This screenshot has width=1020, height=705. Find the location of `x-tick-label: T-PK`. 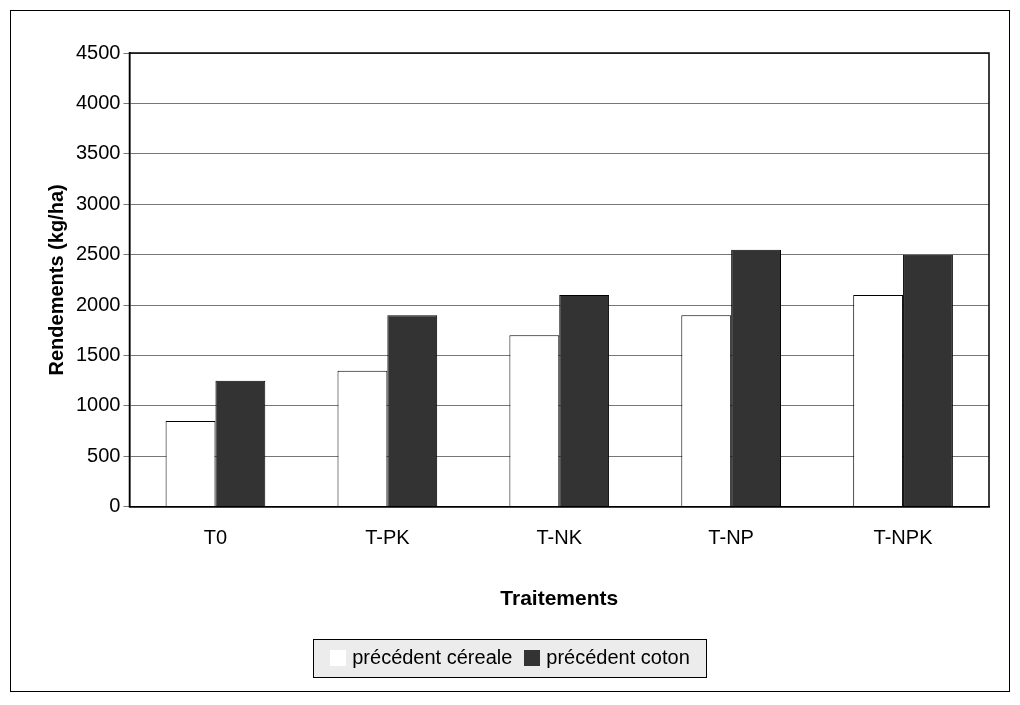

x-tick-label: T-PK is located at coordinates (388, 537).